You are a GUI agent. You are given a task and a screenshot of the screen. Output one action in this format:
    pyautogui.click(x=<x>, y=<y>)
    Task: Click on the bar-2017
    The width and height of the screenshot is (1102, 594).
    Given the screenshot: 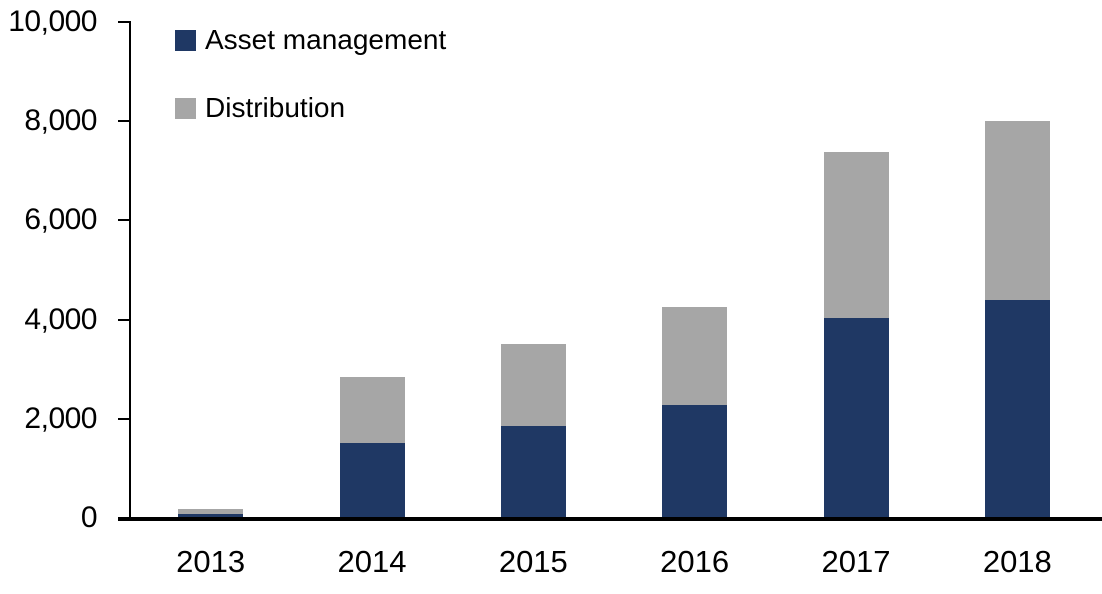 What is the action you would take?
    pyautogui.click(x=856, y=334)
    